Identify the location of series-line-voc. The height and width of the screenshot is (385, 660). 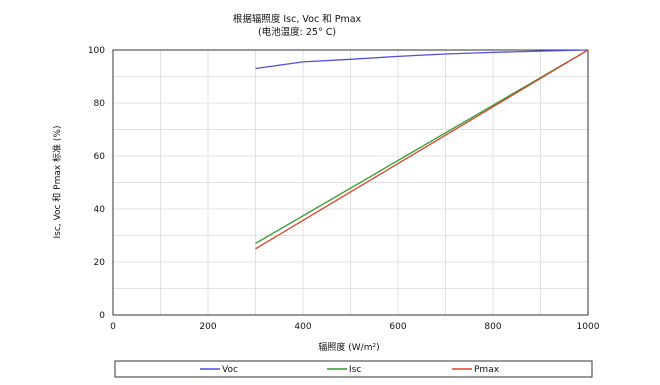
(422, 59).